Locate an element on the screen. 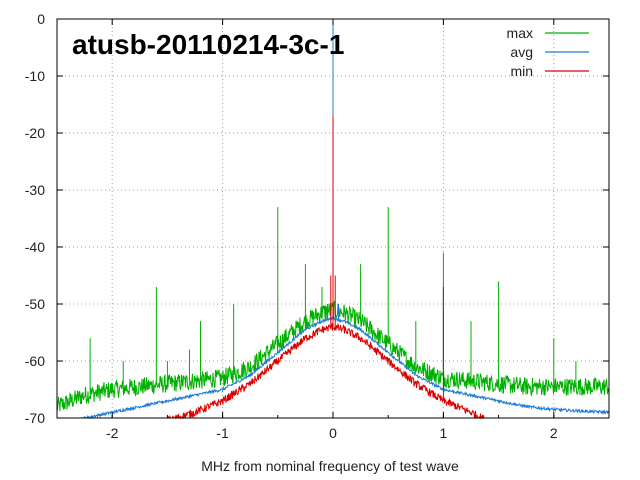  x-tick-label: 1 is located at coordinates (444, 433).